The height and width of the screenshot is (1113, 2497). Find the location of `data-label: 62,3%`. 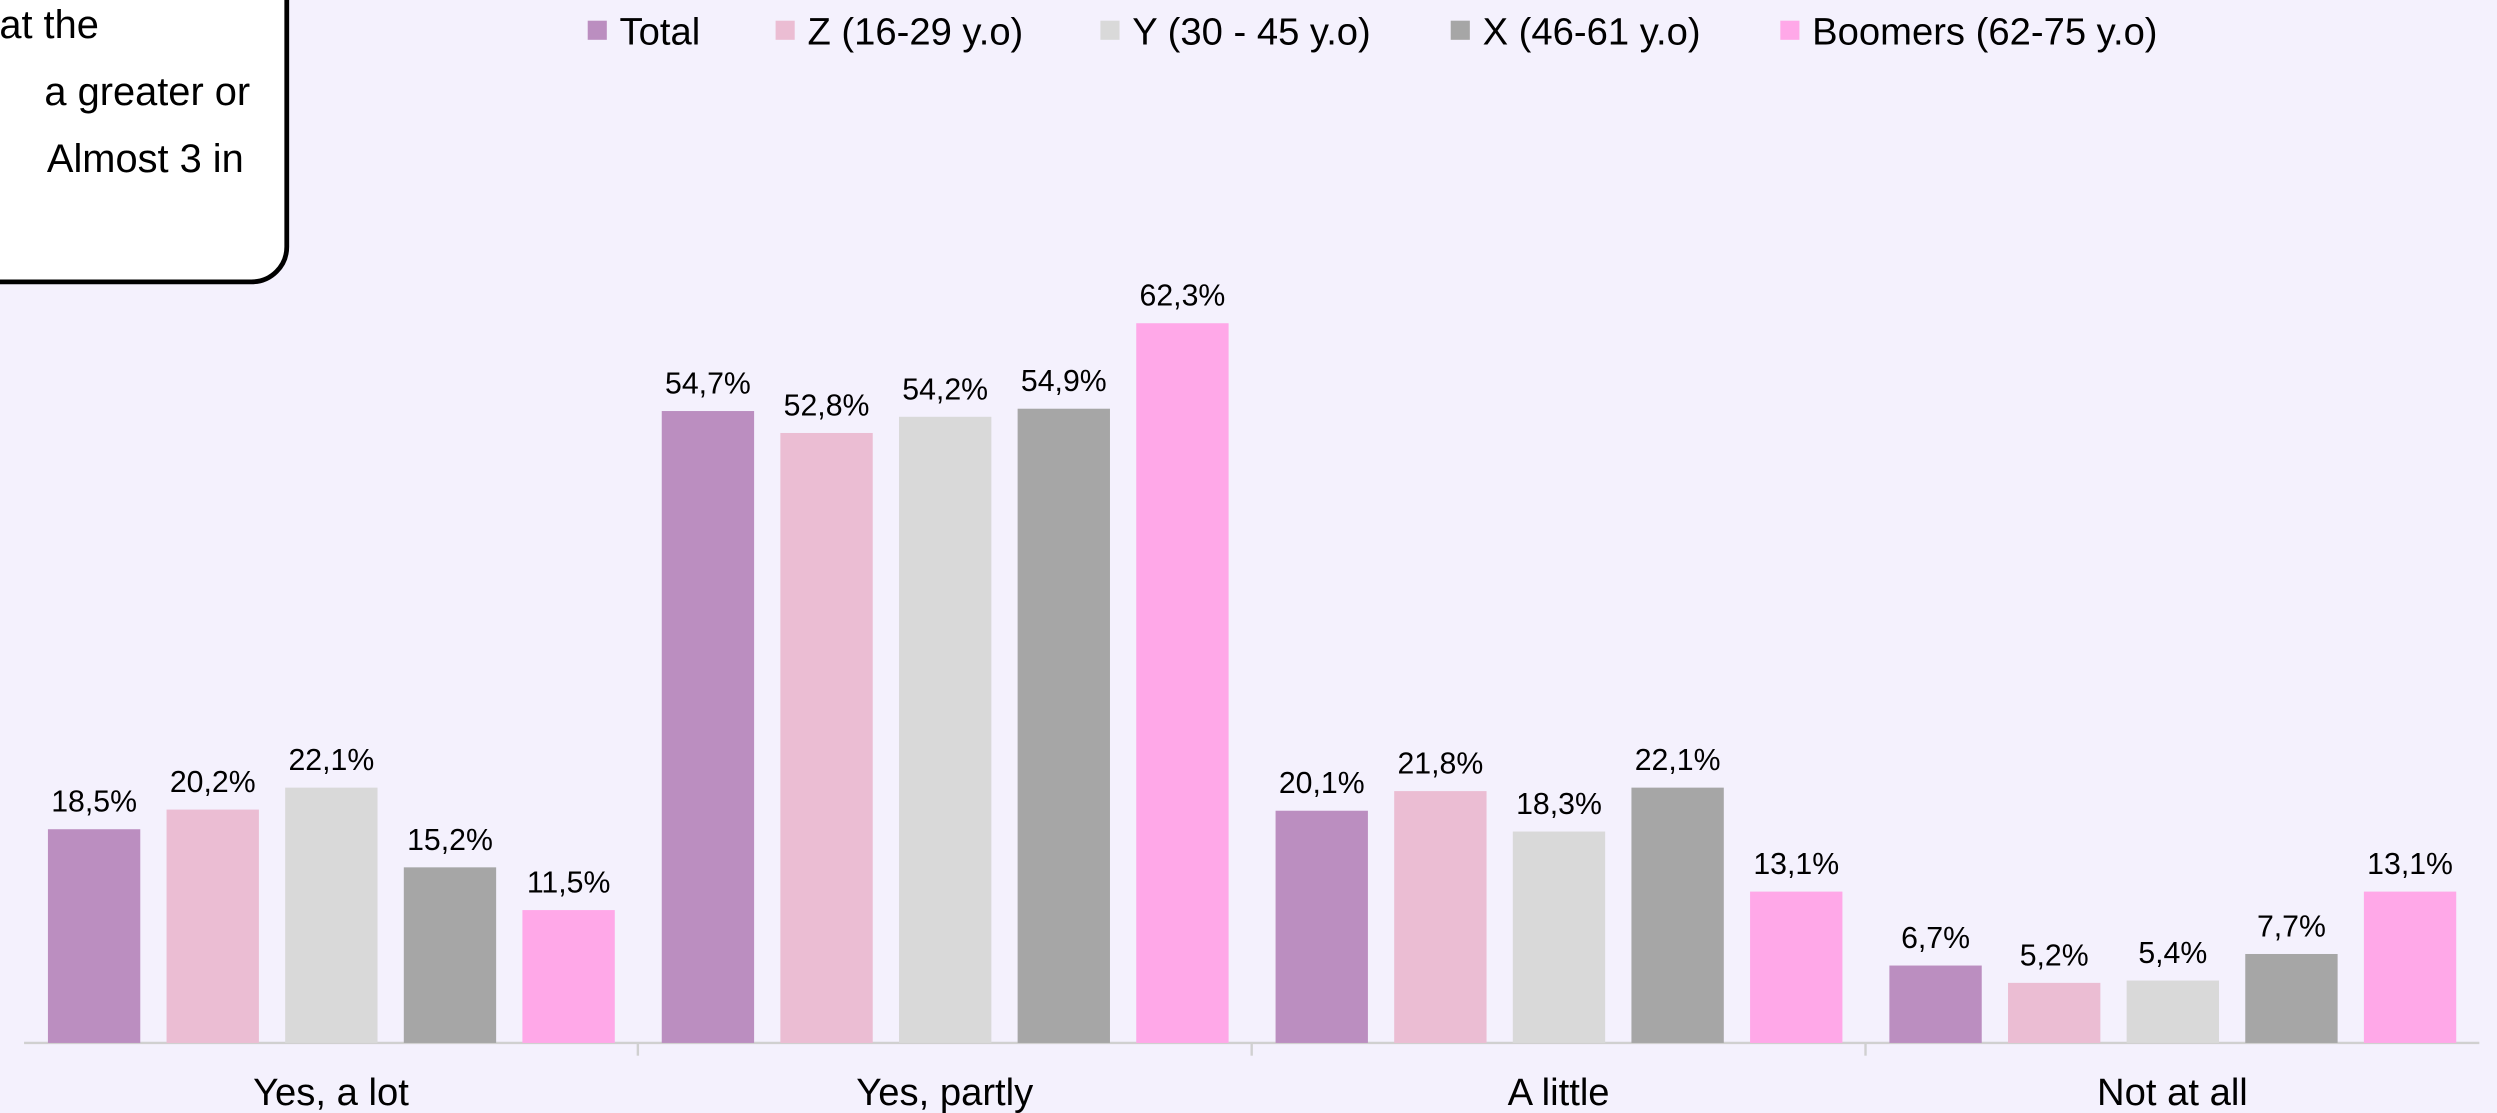

data-label: 62,3% is located at coordinates (1183, 296).